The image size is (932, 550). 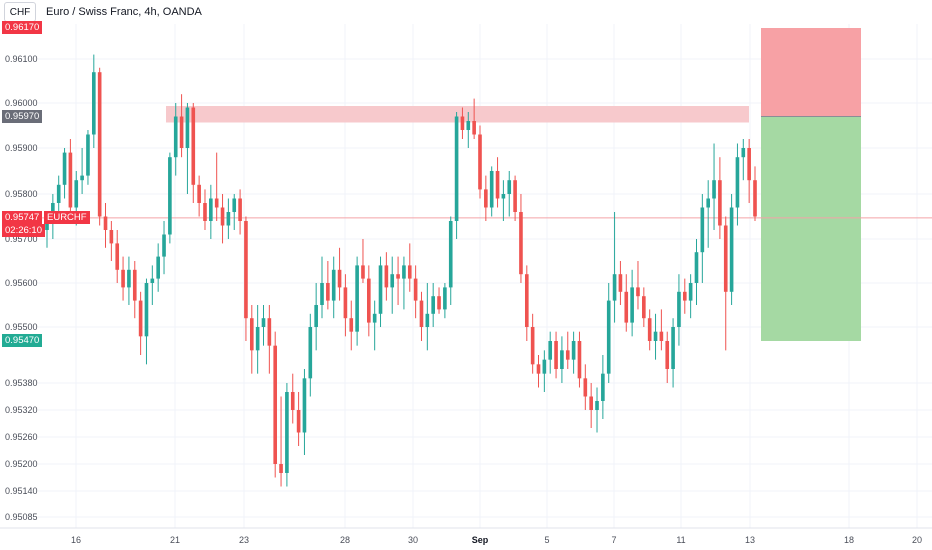 I want to click on support-price-badge: 0.95470, so click(x=22, y=340).